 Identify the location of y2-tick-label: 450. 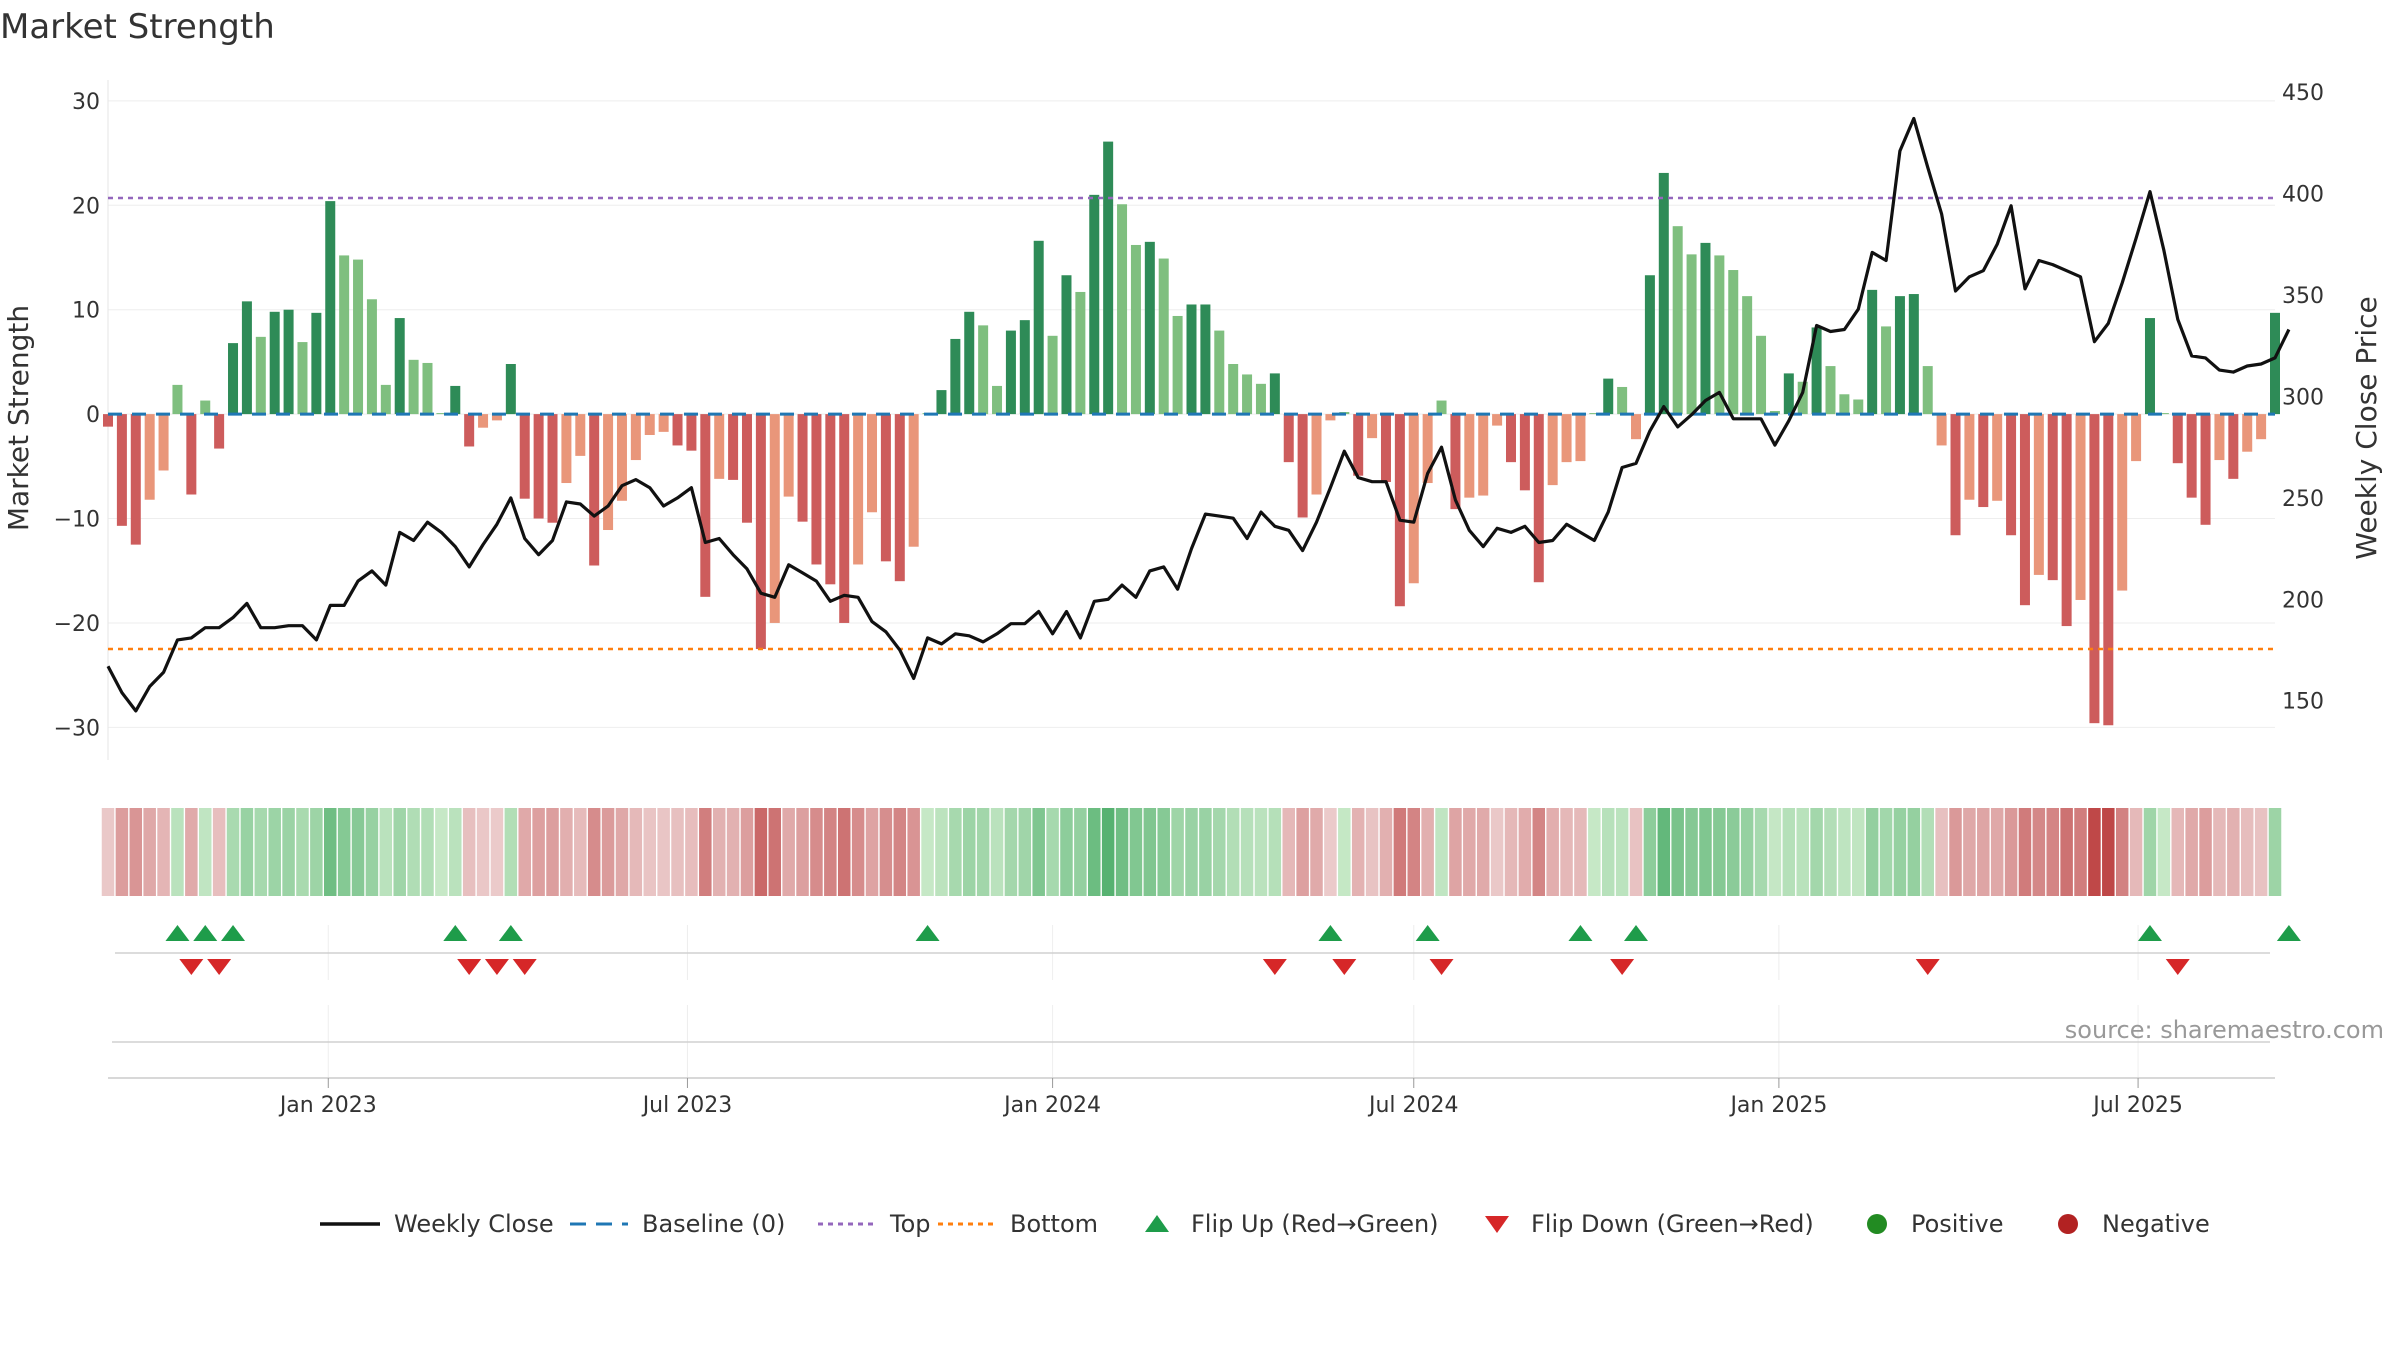
(2303, 93).